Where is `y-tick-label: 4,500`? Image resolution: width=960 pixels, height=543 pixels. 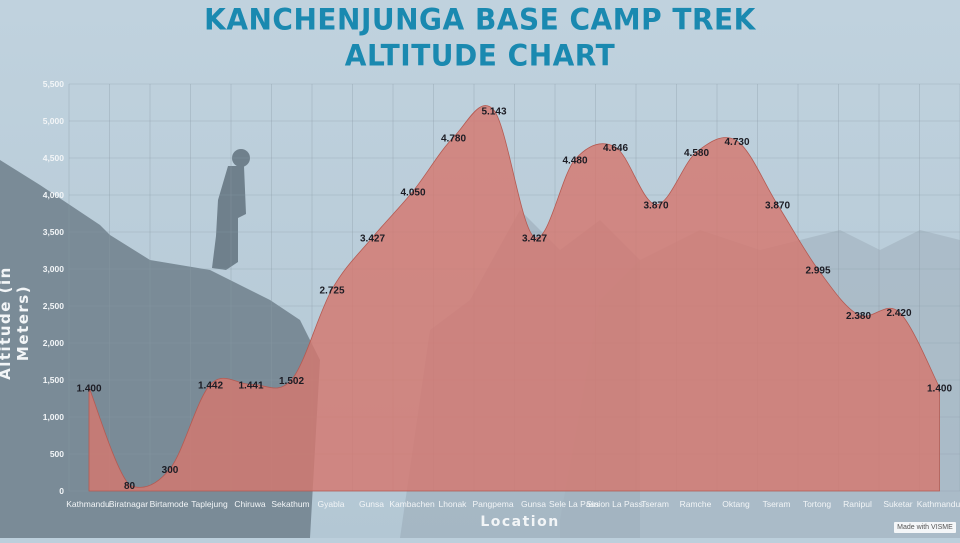 y-tick-label: 4,500 is located at coordinates (54, 158).